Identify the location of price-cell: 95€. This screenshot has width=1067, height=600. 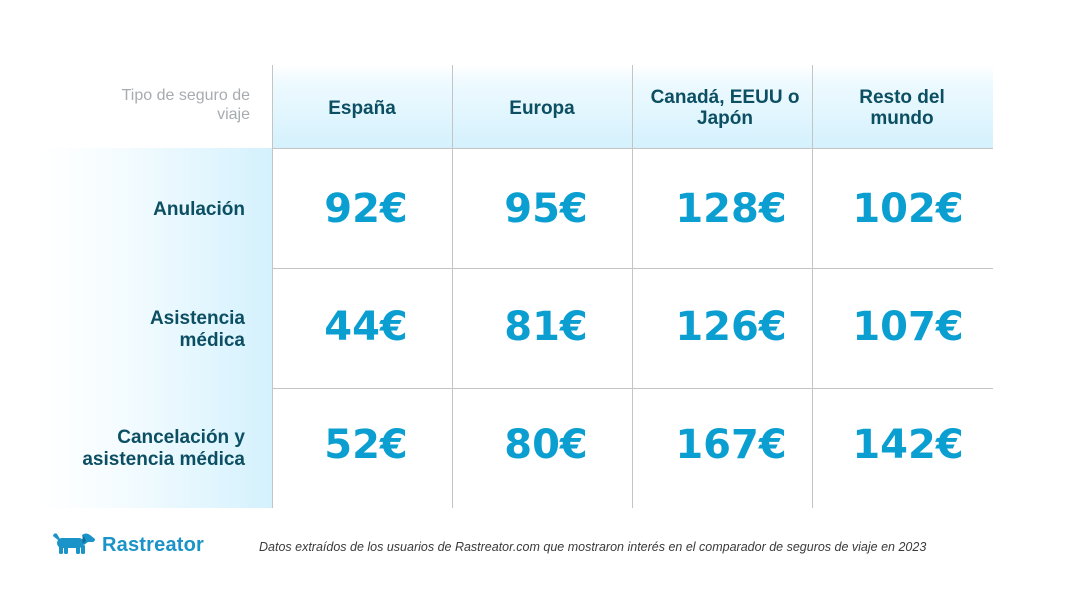
(546, 209).